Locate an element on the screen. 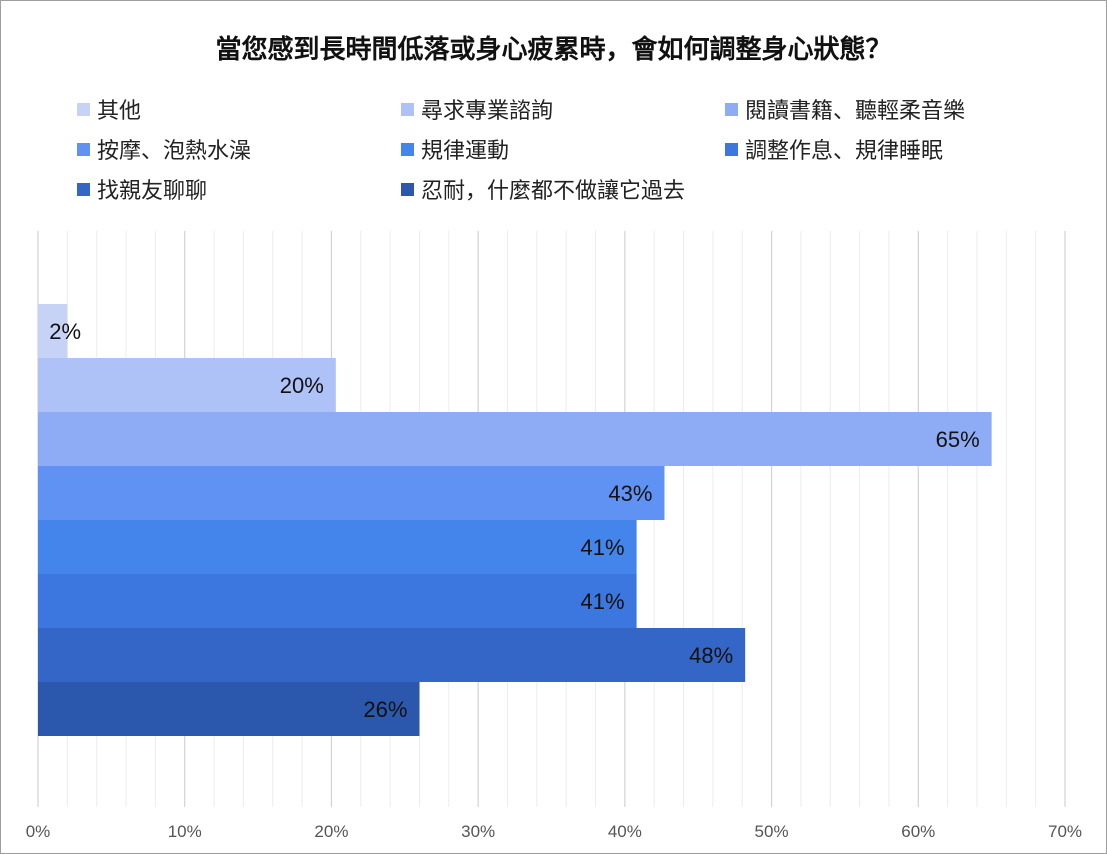  x-tick-label: 60% is located at coordinates (918, 831).